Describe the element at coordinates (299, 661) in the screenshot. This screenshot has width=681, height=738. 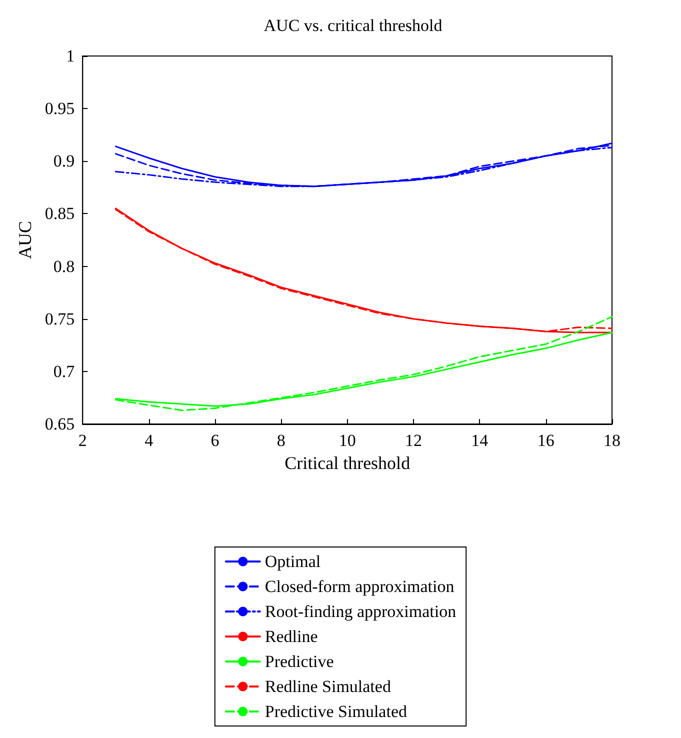
I see `legend-label: Predictive` at that location.